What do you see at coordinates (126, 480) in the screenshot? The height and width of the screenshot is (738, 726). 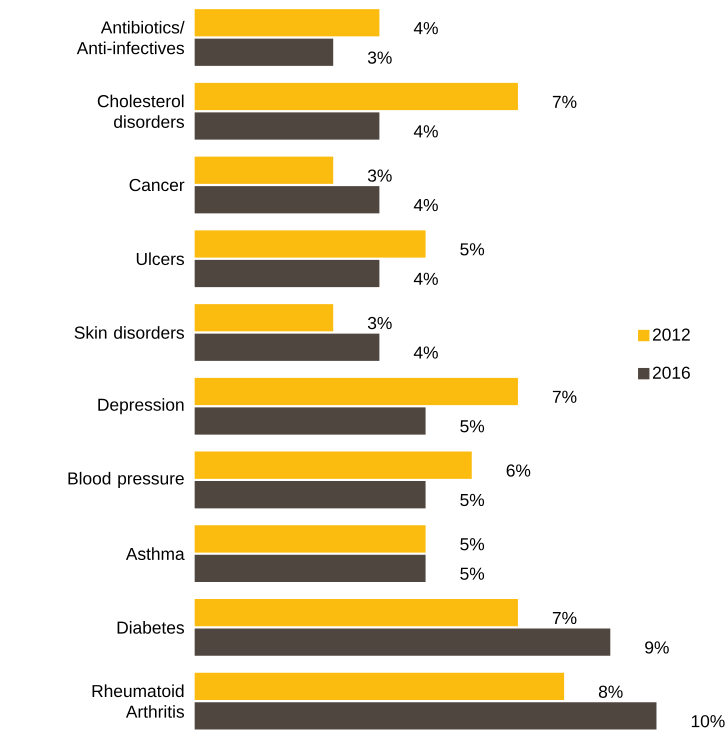 I see `y-tick-label: Blood pressure` at bounding box center [126, 480].